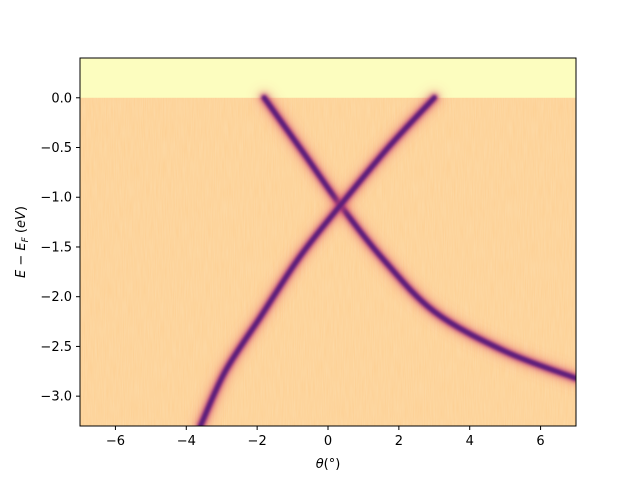  Describe the element at coordinates (7, 7) in the screenshot. I see `band-crossing-hotspot` at that location.